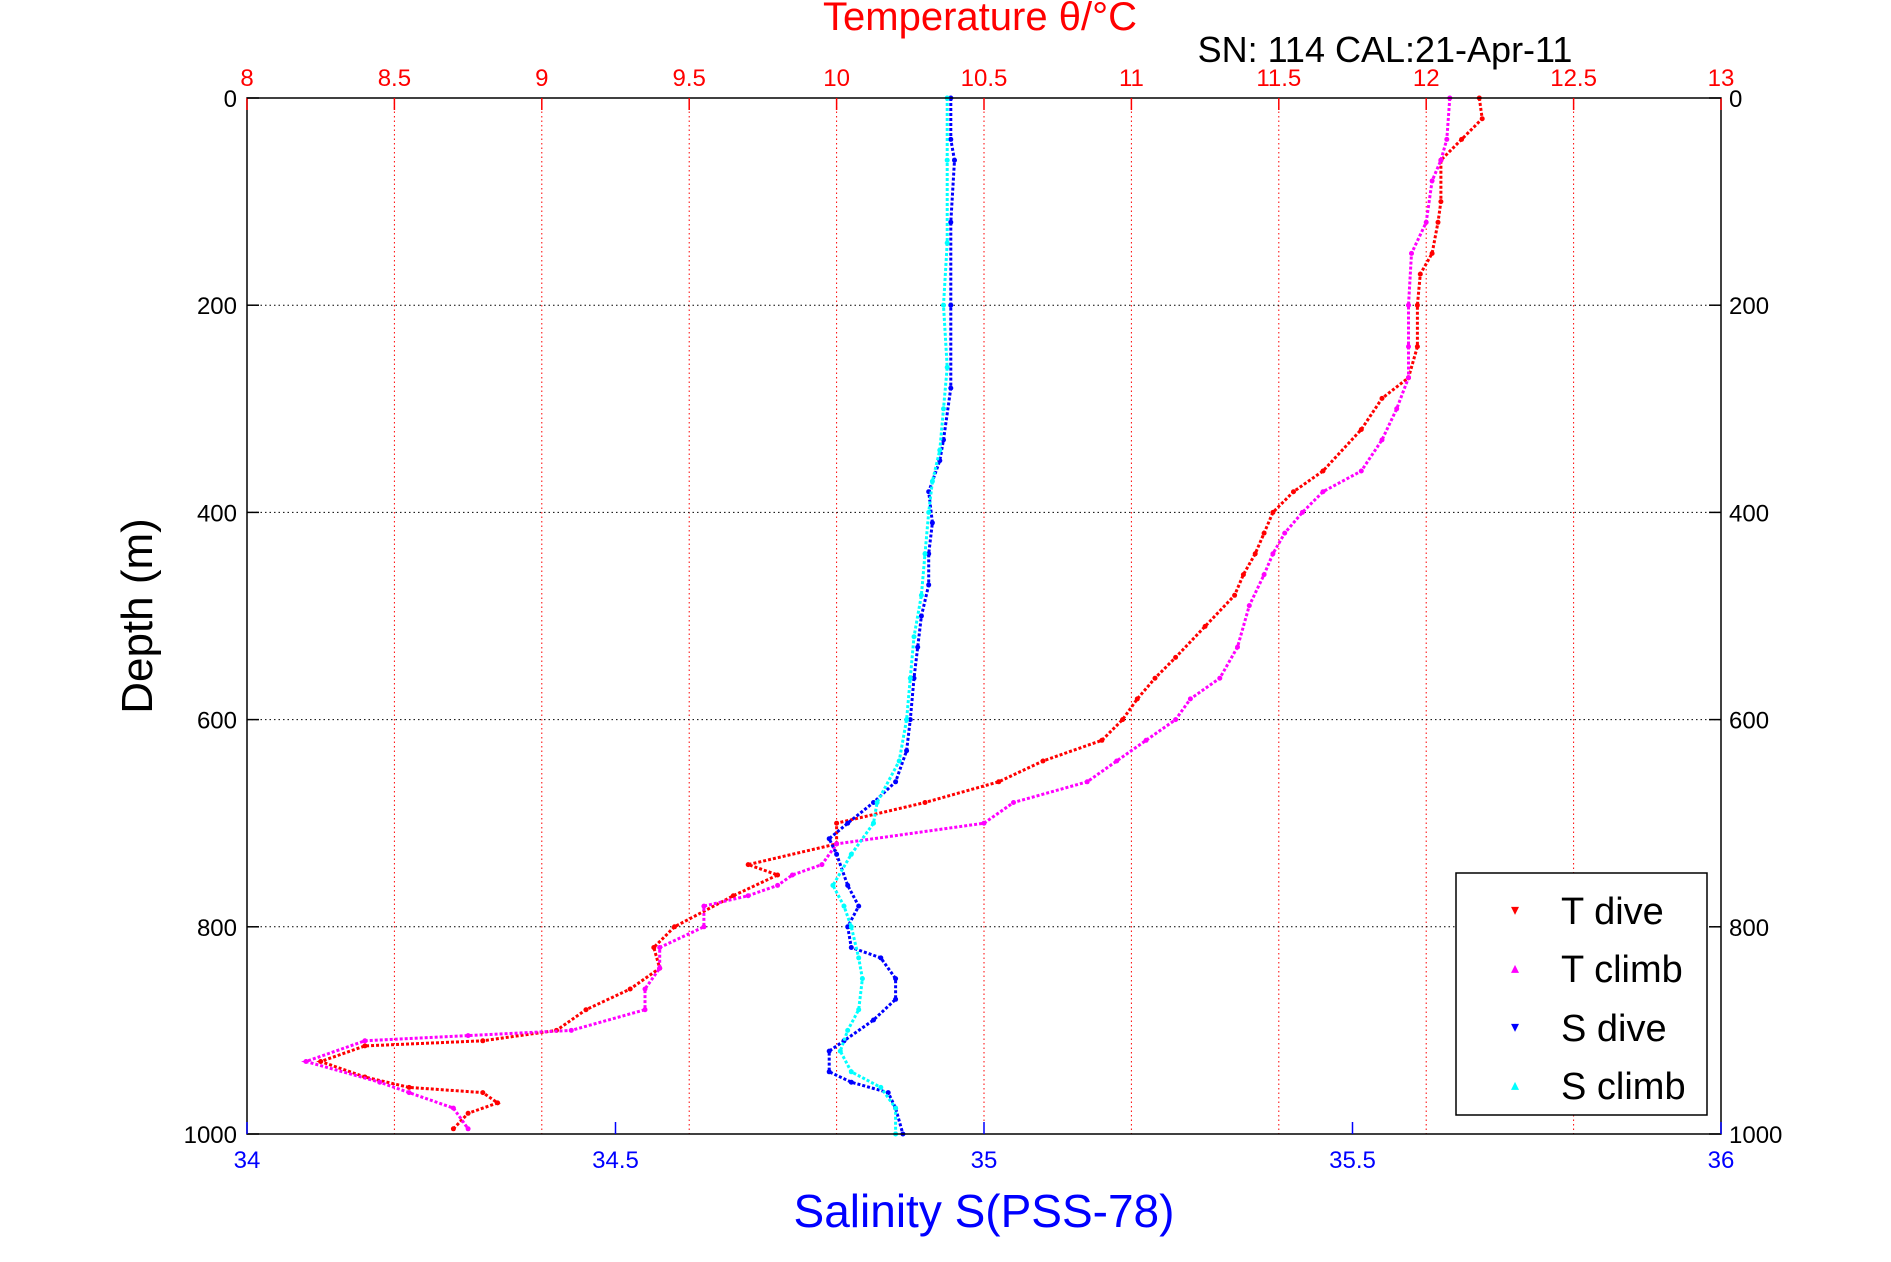 This screenshot has height=1262, width=1891. I want to click on legend: ▾ T dive ▴ T climb ▾ S dive ▴ S climb, so click(1581, 994).